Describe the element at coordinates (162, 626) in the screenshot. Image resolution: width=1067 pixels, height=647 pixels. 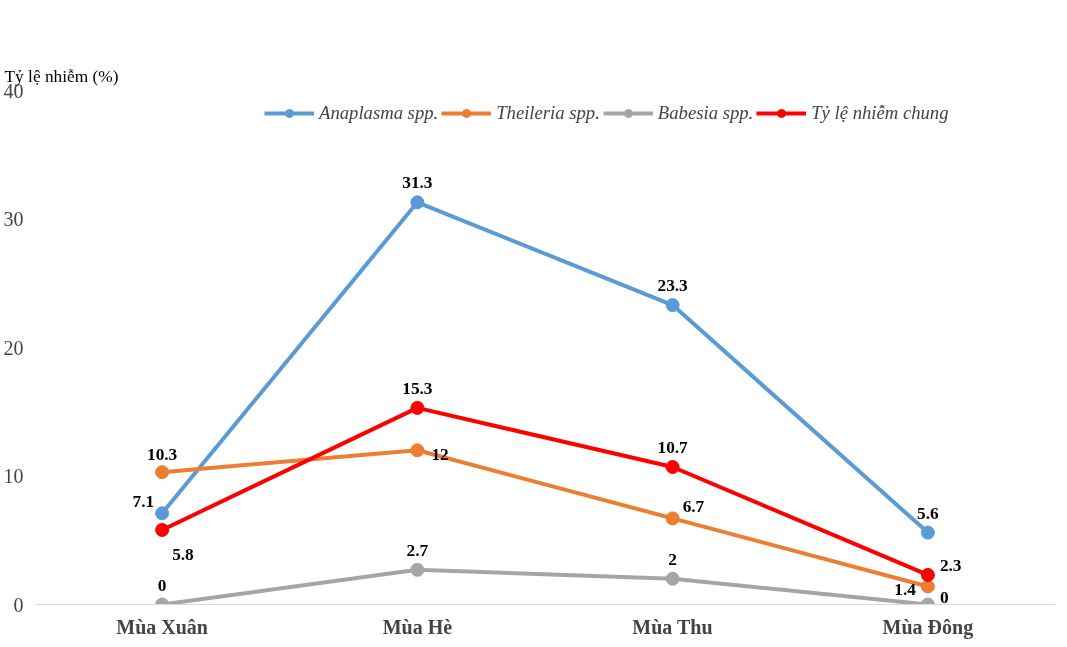
I see `x-tick-label: Mùa Xuân` at that location.